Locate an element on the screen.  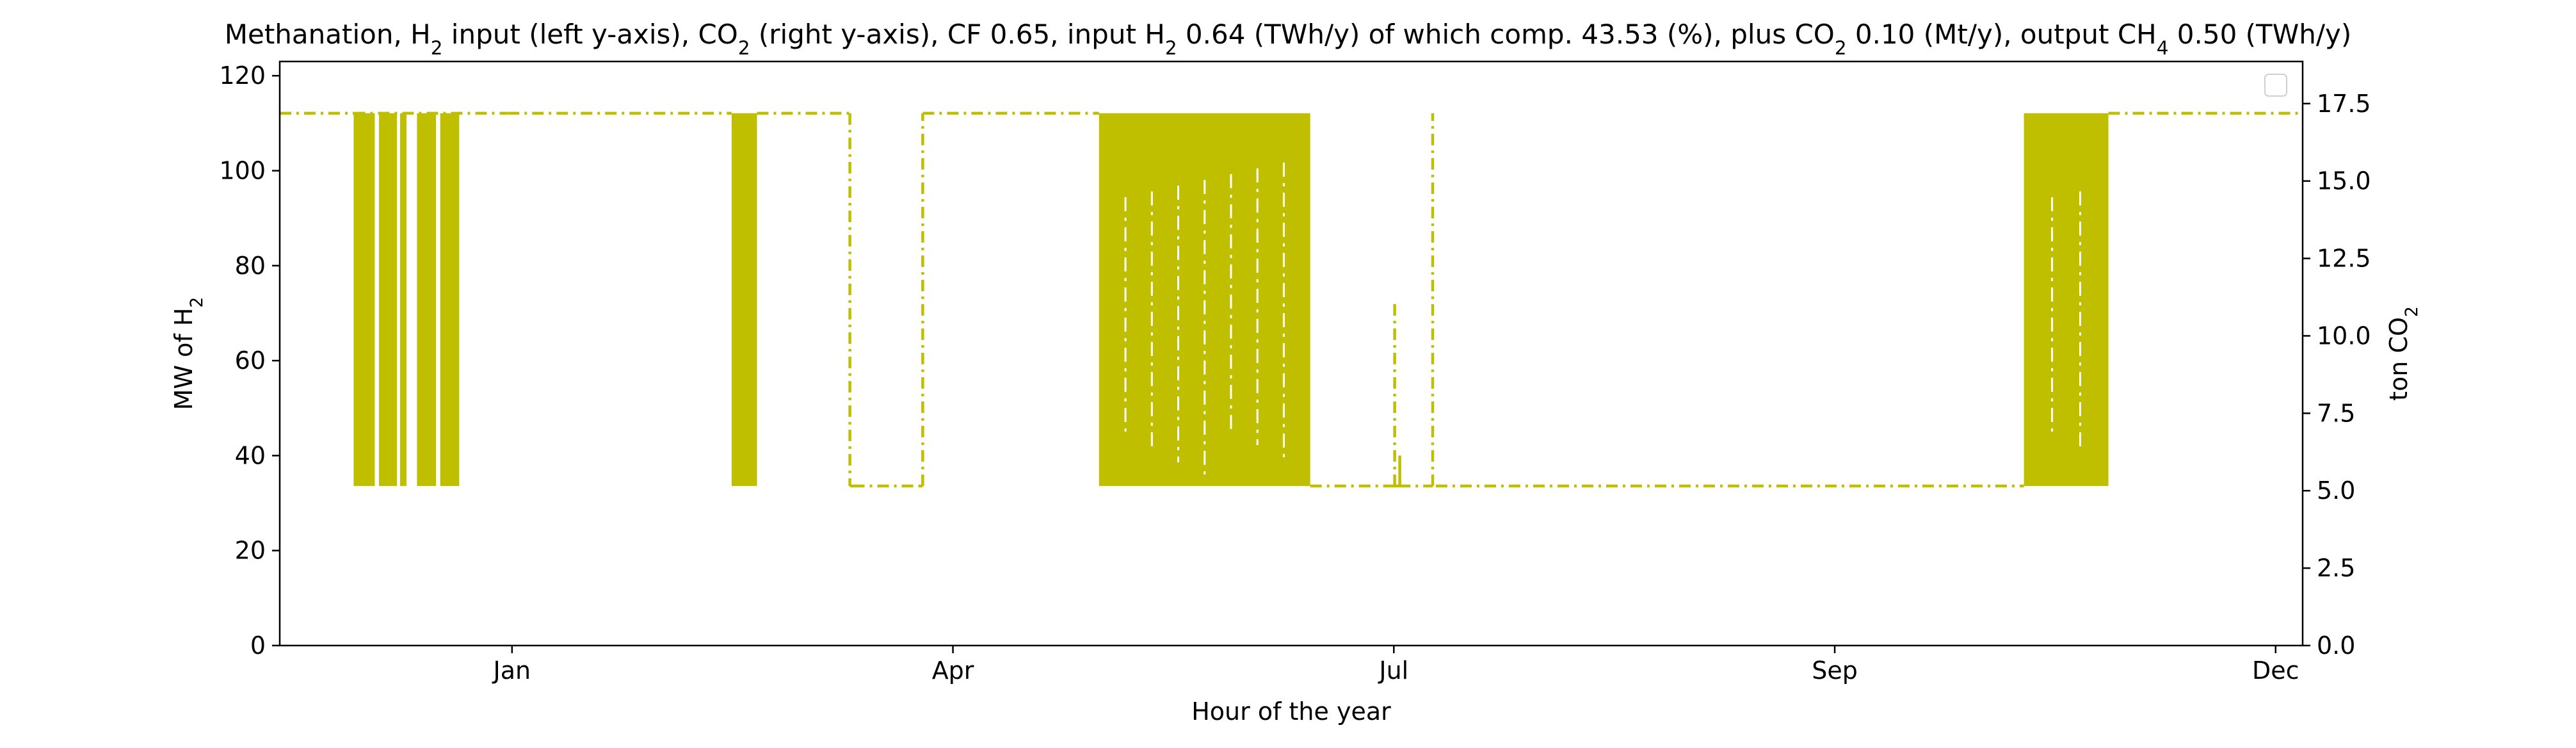
y-axis-left-ticks: 0 20 40 60 80 100 120 is located at coordinates (249, 360).